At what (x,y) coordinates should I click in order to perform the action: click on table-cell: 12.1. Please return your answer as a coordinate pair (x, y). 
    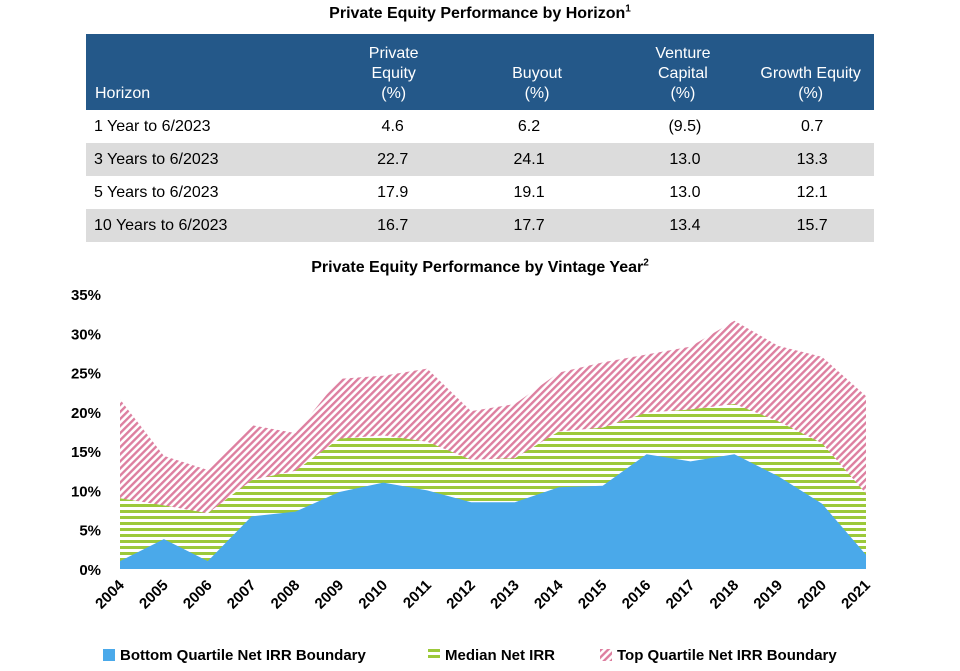
    Looking at the image, I should click on (812, 192).